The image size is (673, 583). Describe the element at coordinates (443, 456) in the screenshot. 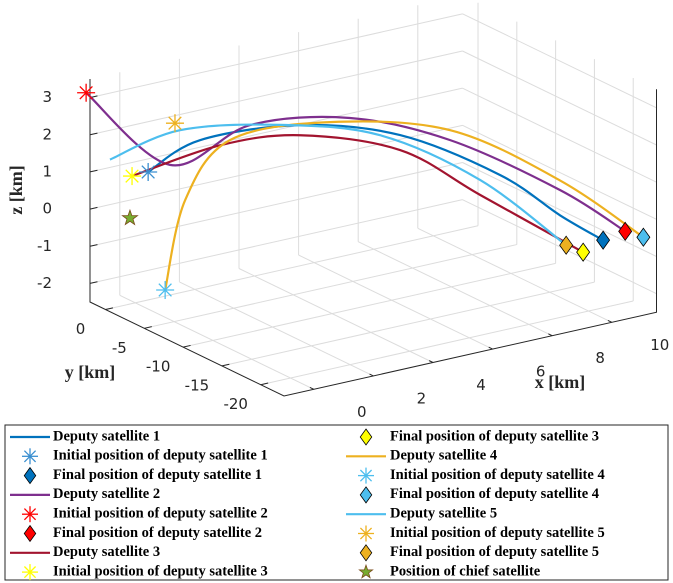

I see `legend-label: Deputy satellite 4` at that location.